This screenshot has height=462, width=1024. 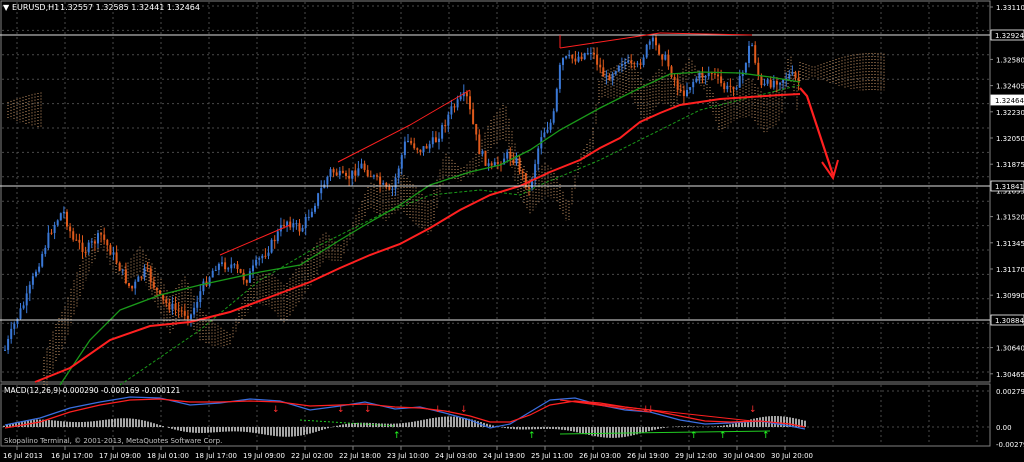 I want to click on macd-signal-arrows: ↓ ↓ ↓ ↓ ↓ ↓↓ ↓↑ ↑ ↑ ↑ ↑, so click(x=521, y=423).